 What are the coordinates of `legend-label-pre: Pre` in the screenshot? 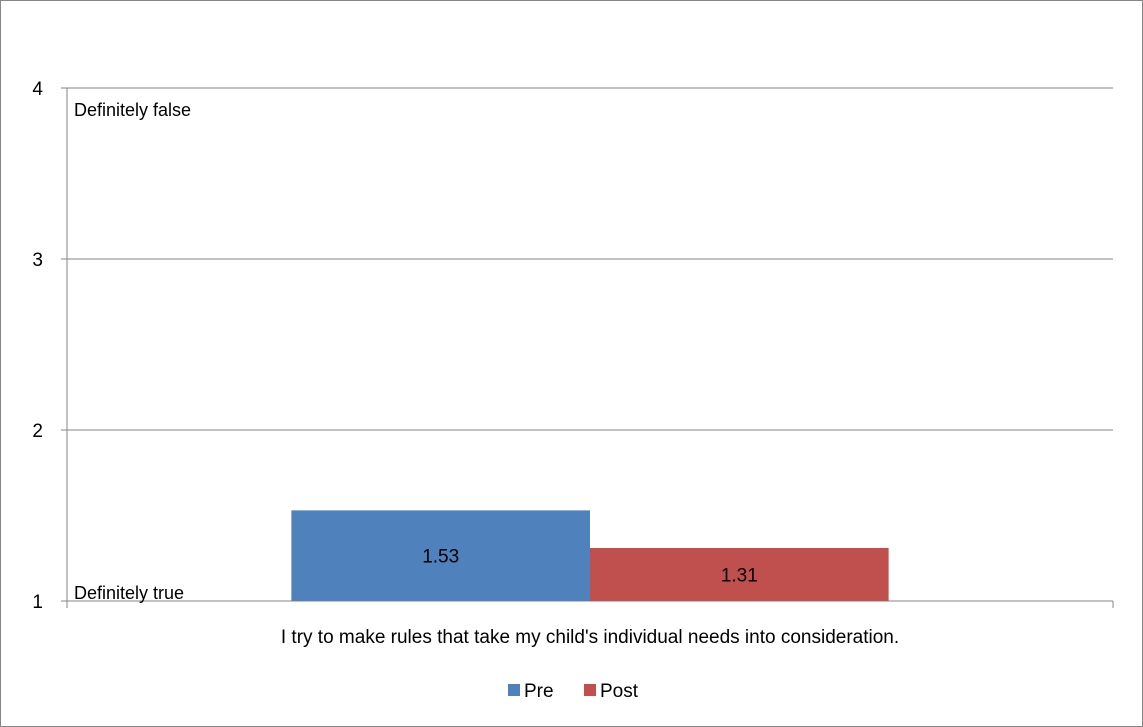 It's located at (539, 691).